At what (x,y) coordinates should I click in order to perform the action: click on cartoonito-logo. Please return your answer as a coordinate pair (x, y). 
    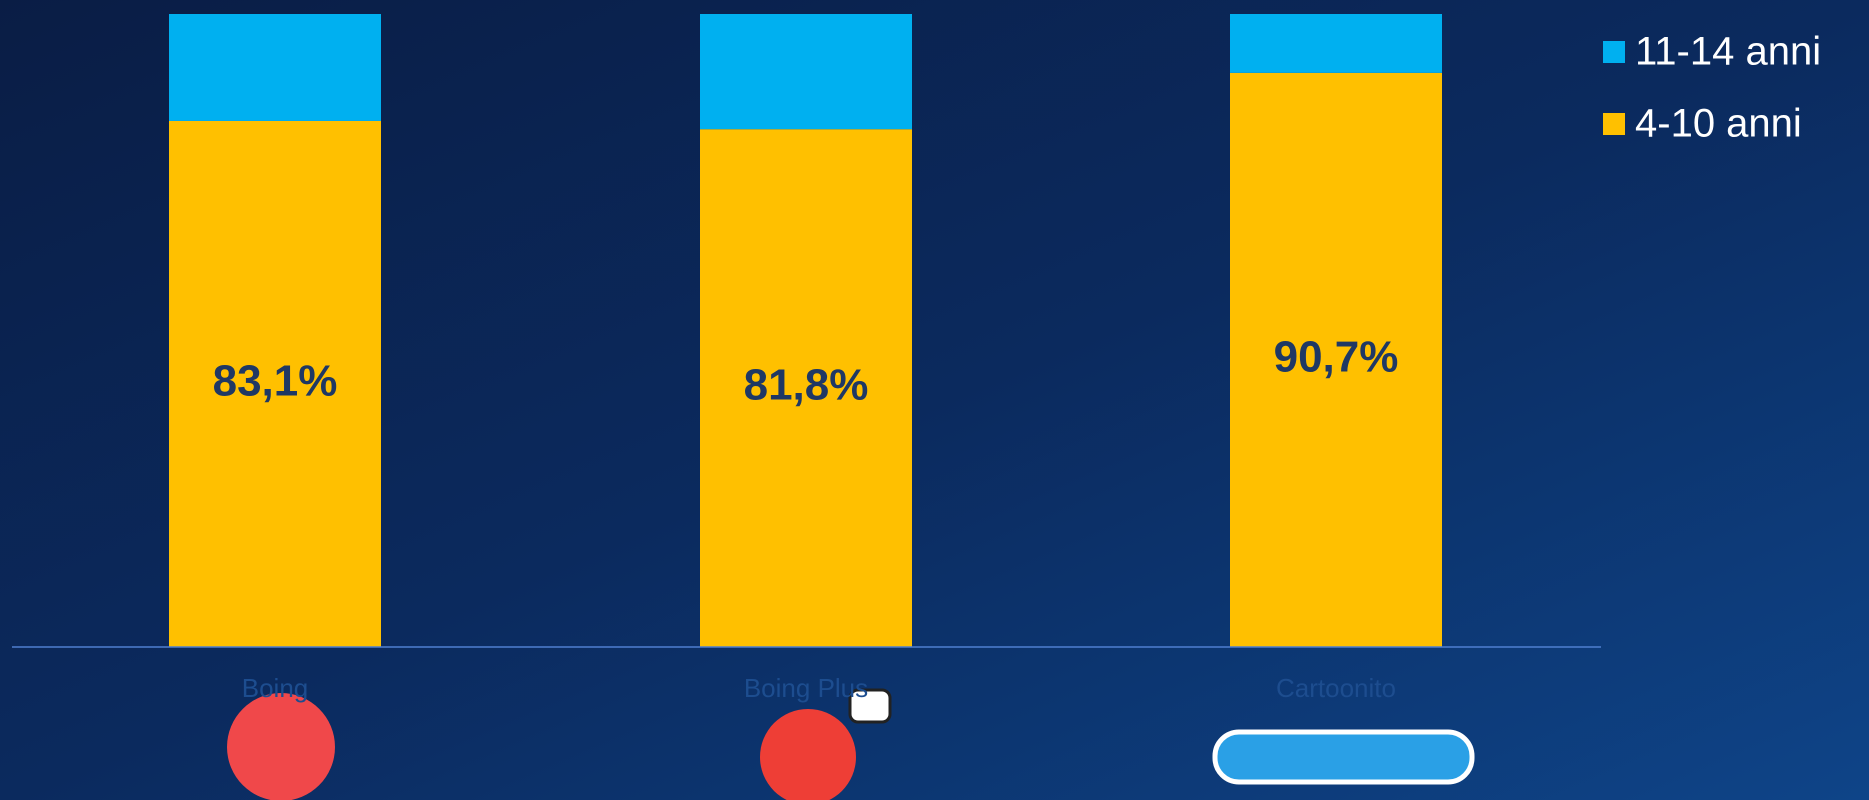
    Looking at the image, I should click on (1343, 757).